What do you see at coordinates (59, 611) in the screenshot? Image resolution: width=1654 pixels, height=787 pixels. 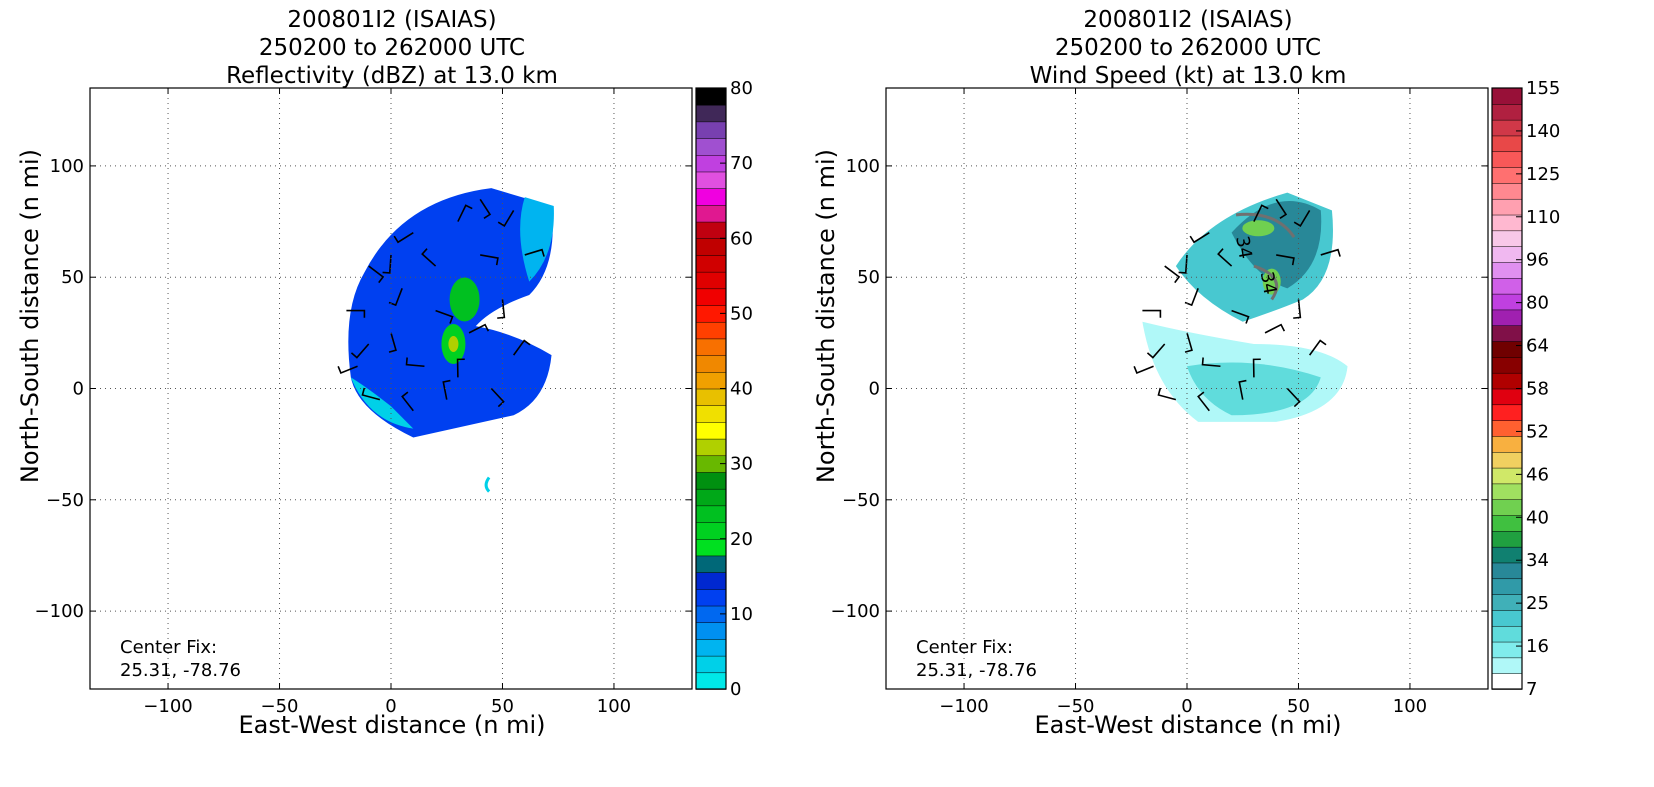 I see `y-tick-label: −100` at bounding box center [59, 611].